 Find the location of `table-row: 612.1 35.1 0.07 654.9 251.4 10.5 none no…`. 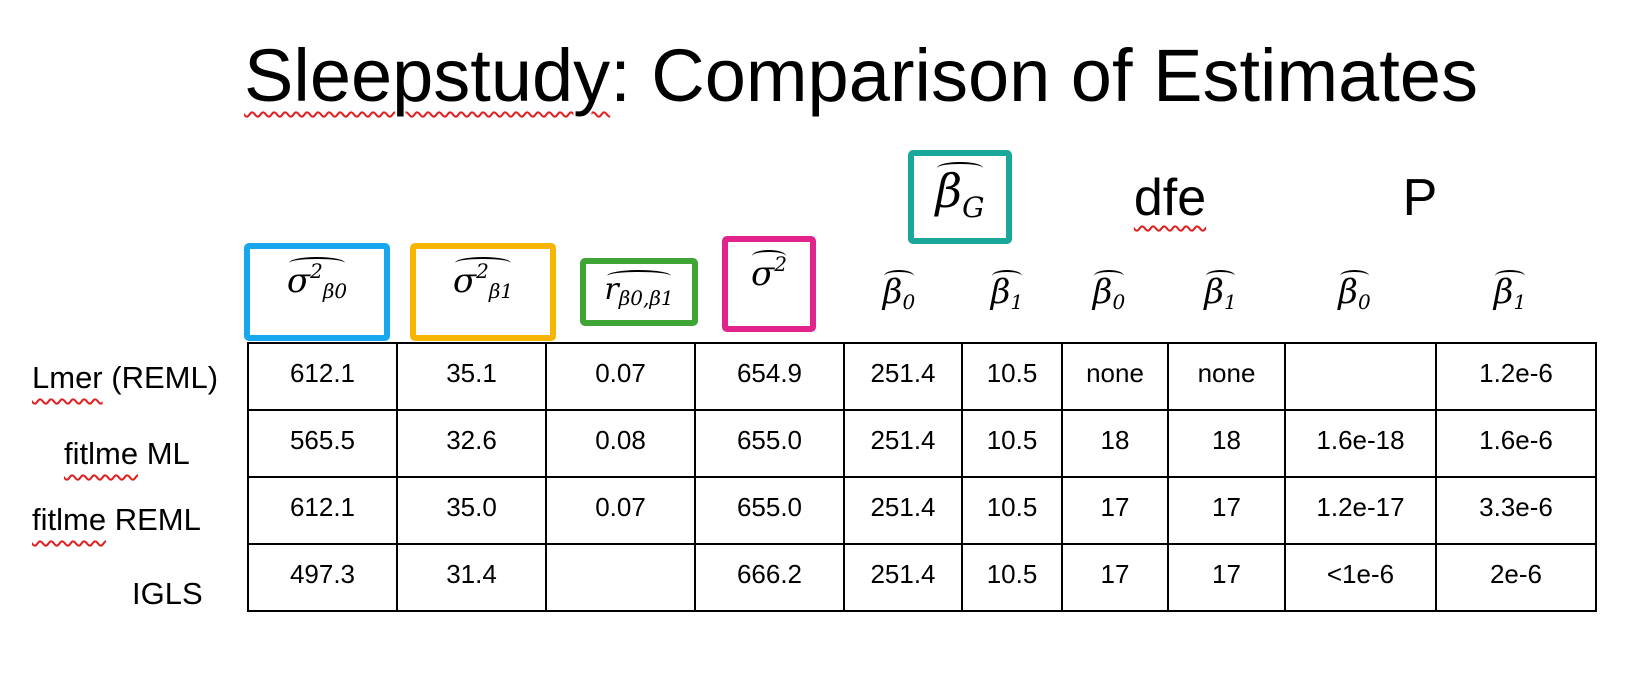

table-row: 612.1 35.1 0.07 654.9 251.4 10.5 none no… is located at coordinates (922, 376).